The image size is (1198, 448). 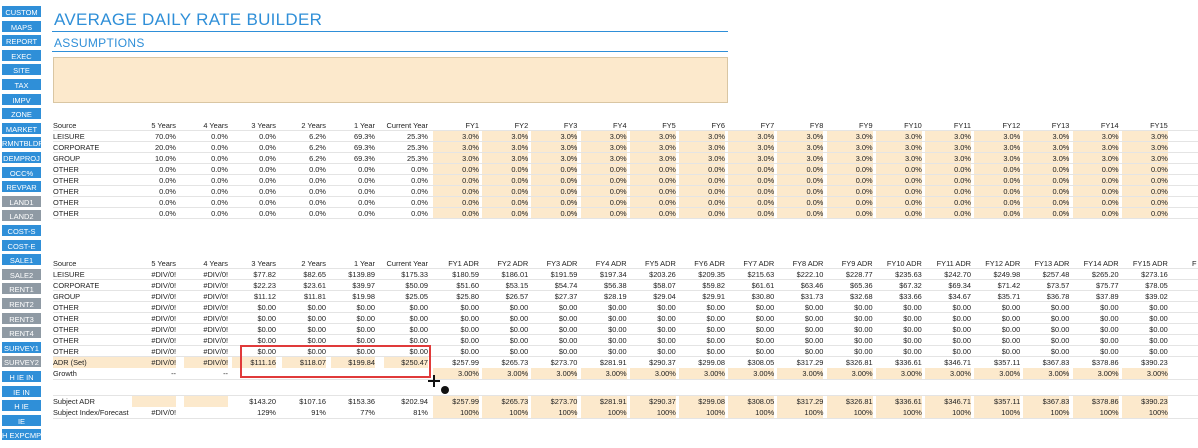 I want to click on adr-cell: $56.38, so click(x=615, y=285).